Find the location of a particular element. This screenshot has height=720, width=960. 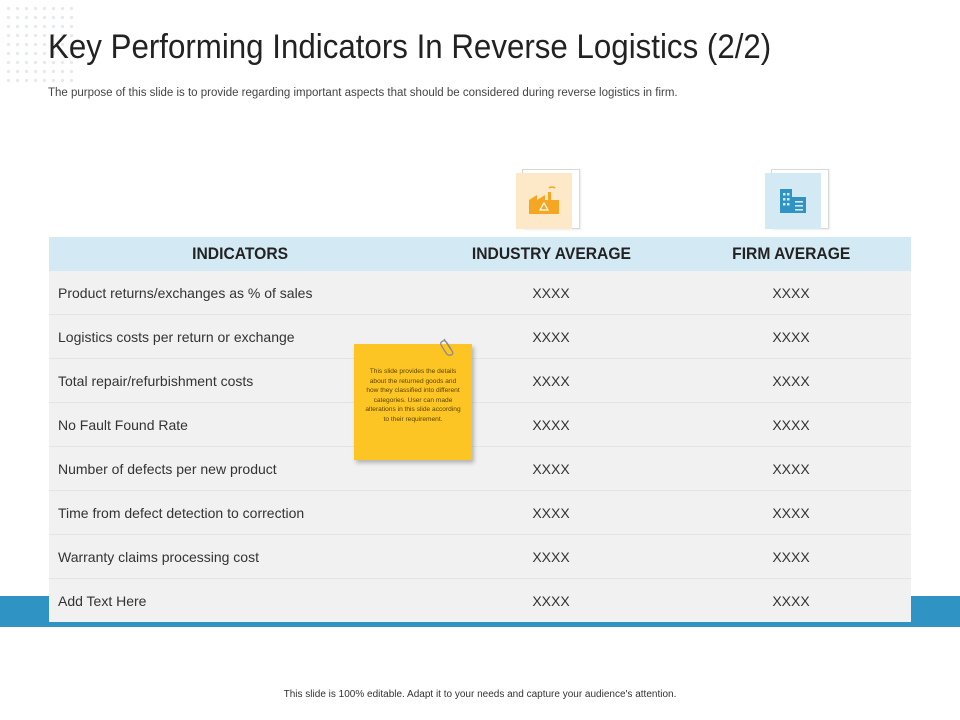

indicator-cell: Time from defect detection to correction is located at coordinates (240, 512).